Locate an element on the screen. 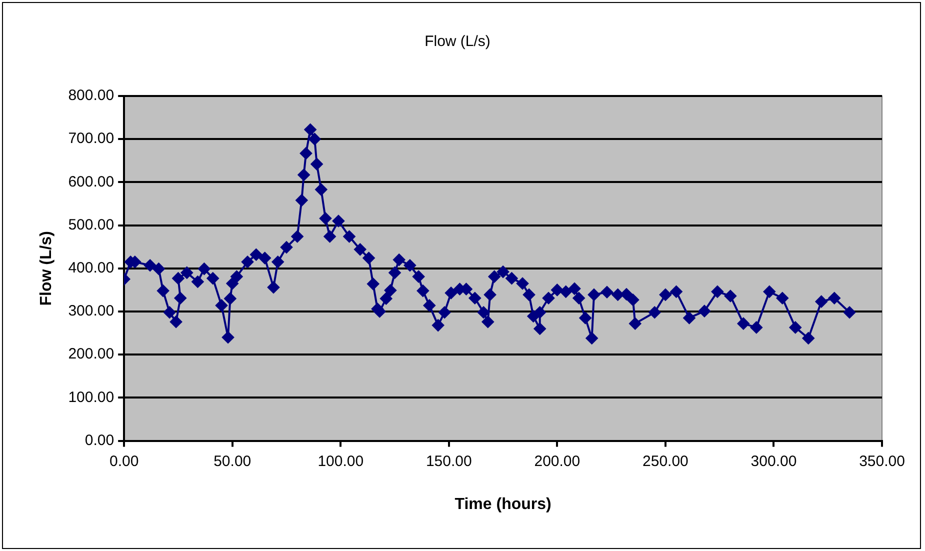  x-tick-label: 350.00 is located at coordinates (882, 461).